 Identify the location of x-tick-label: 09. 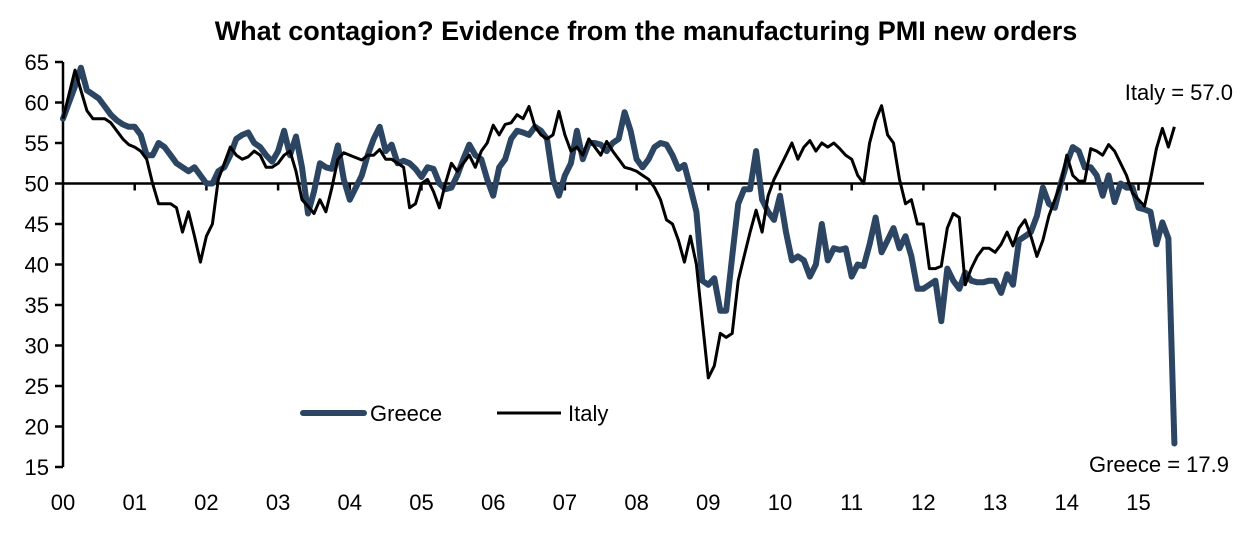
(708, 502).